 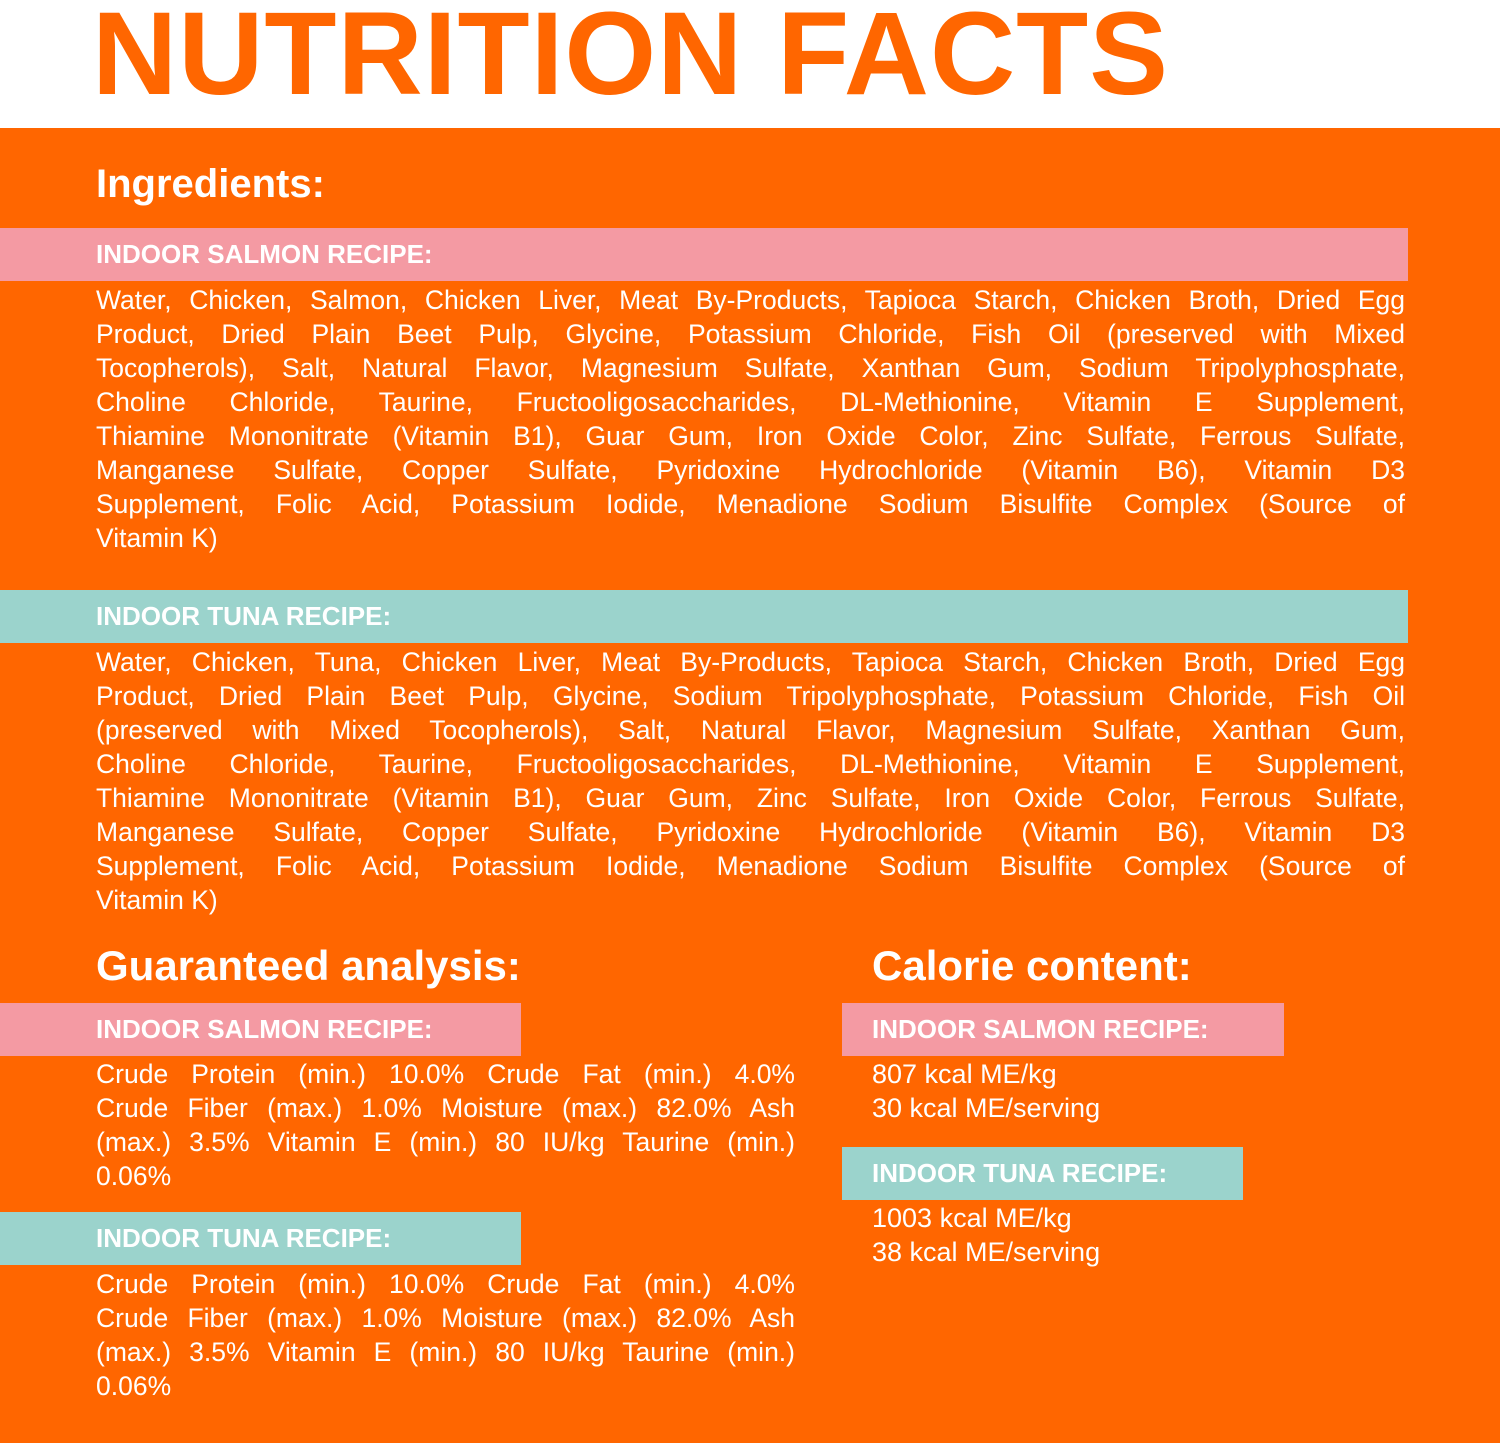 What do you see at coordinates (308, 965) in the screenshot?
I see `analysis-heading: Guaranteed analysis:` at bounding box center [308, 965].